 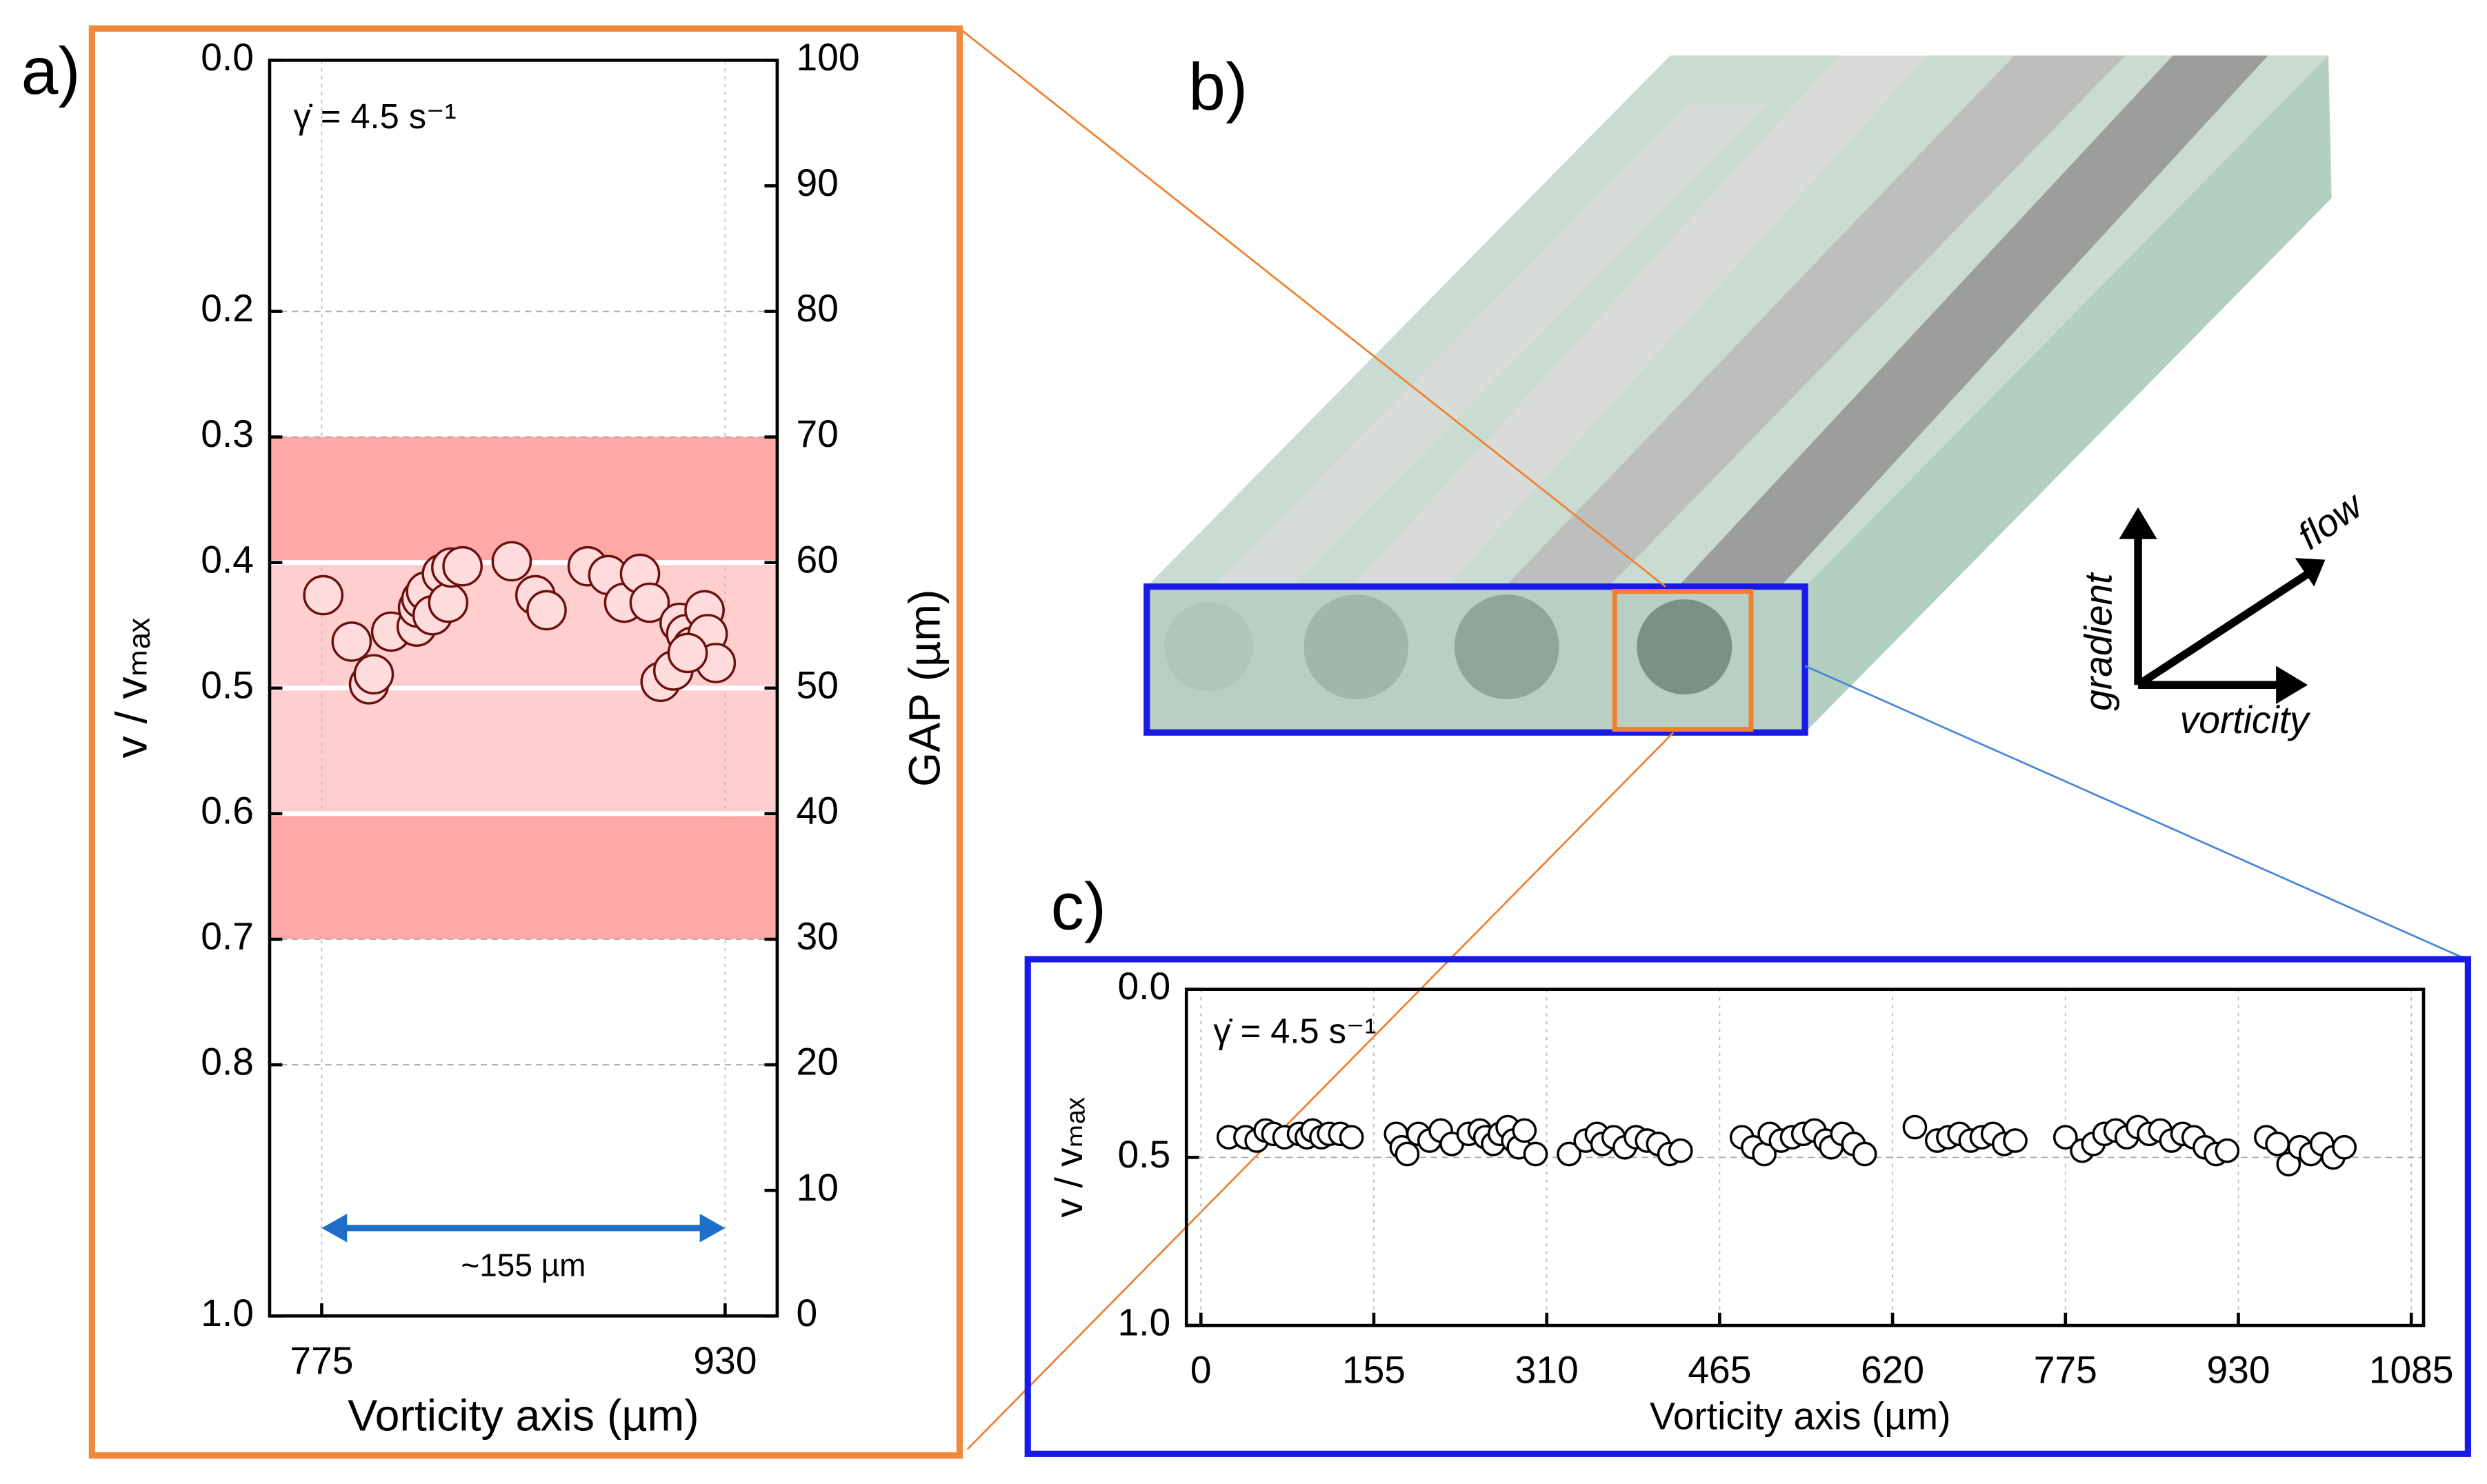 I want to click on y-tick-label: 0.3, so click(x=228, y=434).